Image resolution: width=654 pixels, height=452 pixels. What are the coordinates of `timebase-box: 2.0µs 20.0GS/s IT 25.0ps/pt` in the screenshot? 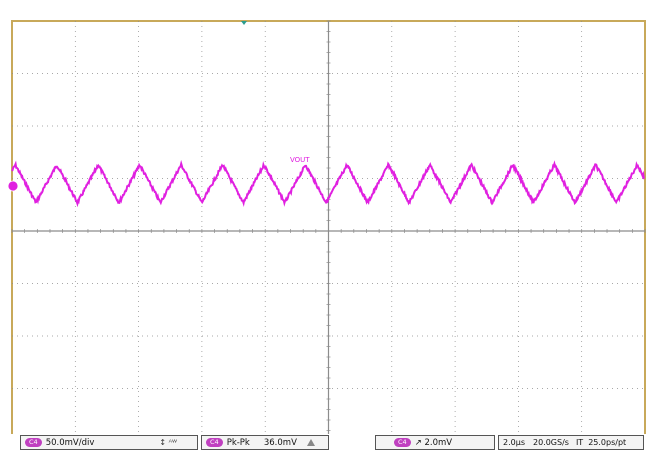 It's located at (571, 442).